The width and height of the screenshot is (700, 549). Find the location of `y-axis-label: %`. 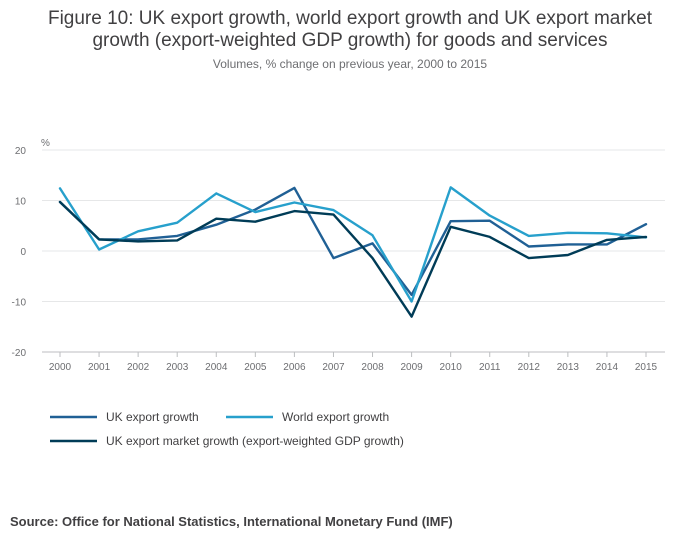

y-axis-label: % is located at coordinates (45, 143).